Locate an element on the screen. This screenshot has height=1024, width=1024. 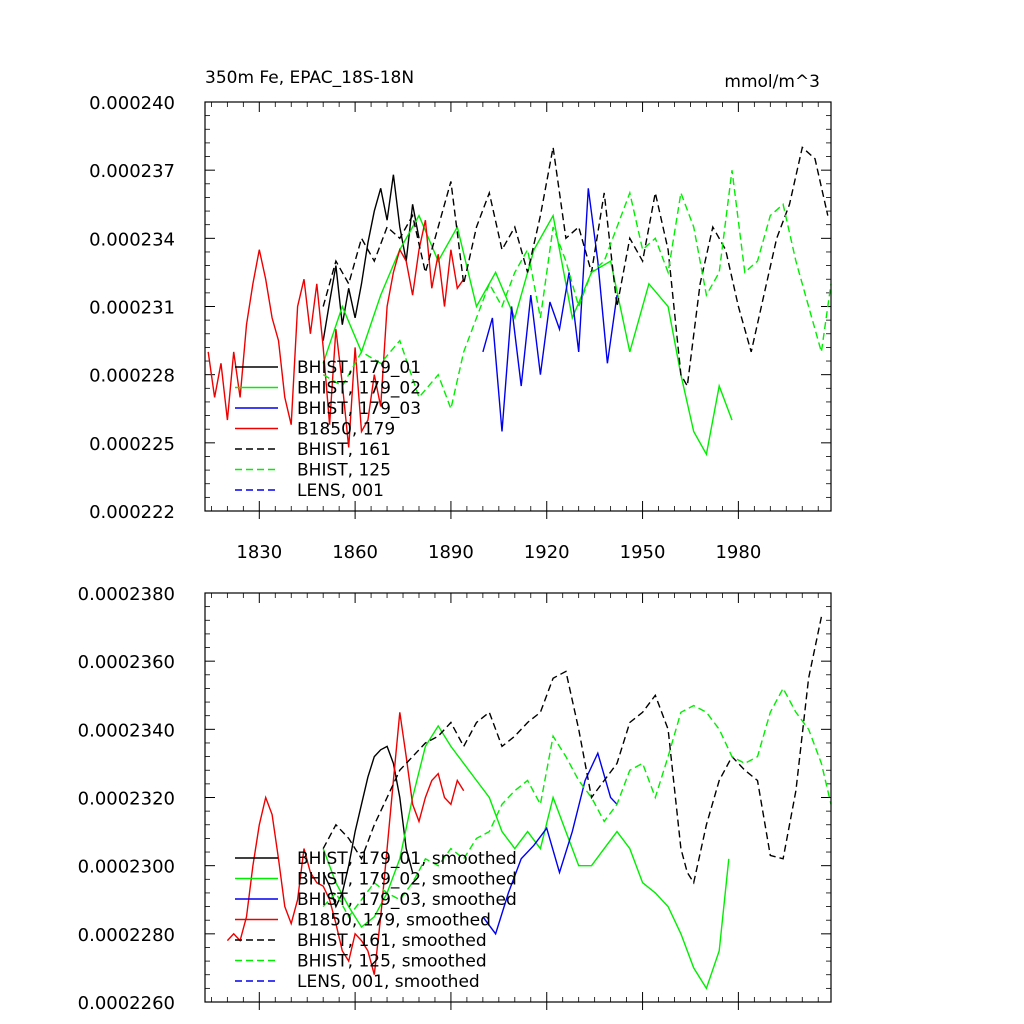
y-tick-label: 0.0002380 is located at coordinates (126, 594).